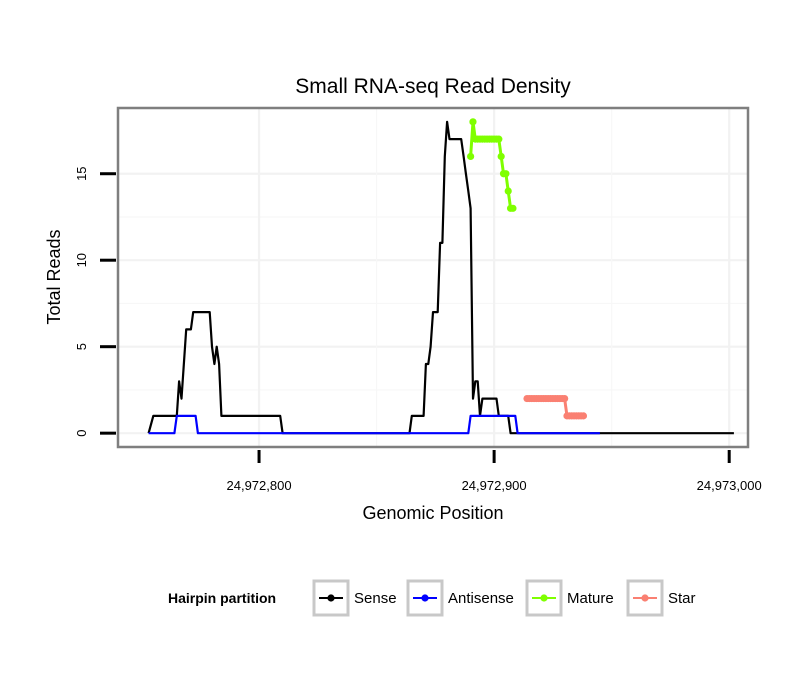 This screenshot has height=690, width=810. I want to click on legend-item-sense: Sense, so click(354, 598).